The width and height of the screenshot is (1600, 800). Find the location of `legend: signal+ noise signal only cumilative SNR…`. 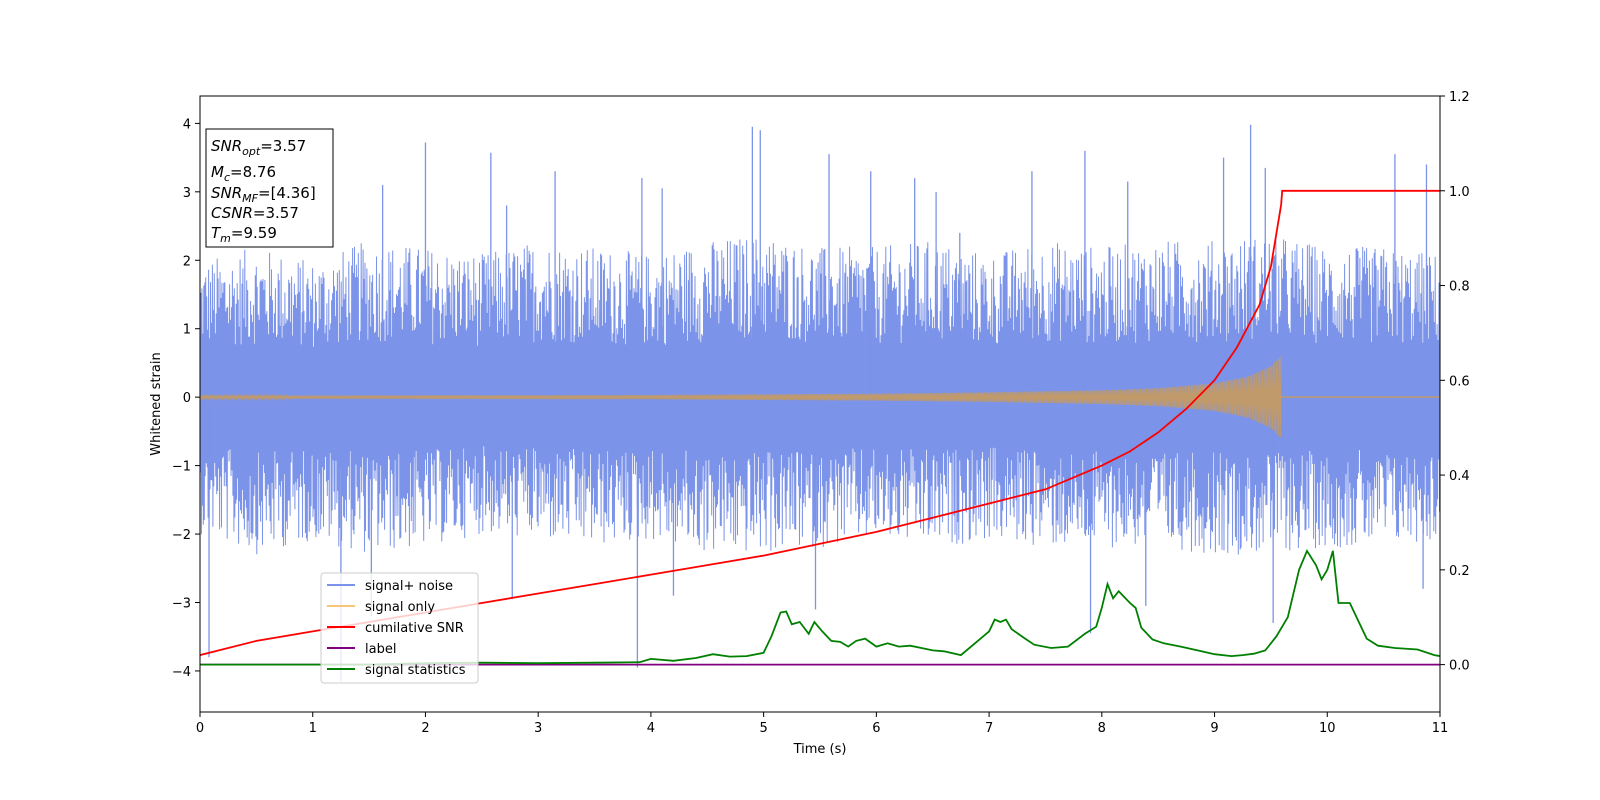

legend: signal+ noise signal only cumilative SNR… is located at coordinates (399, 628).